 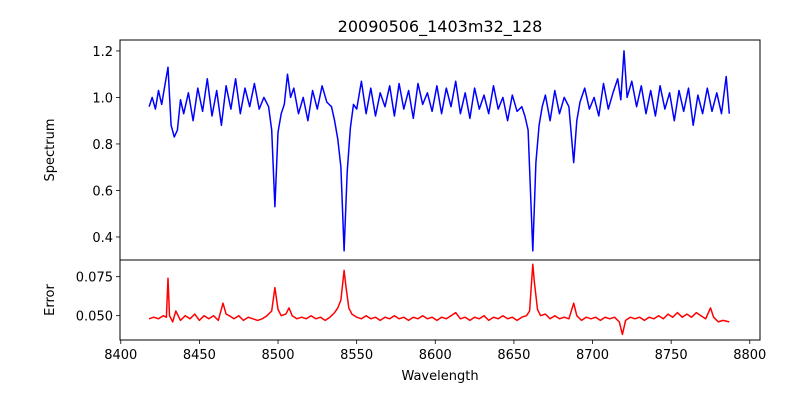 I want to click on y-tick-label: 0.4, so click(x=102, y=238).